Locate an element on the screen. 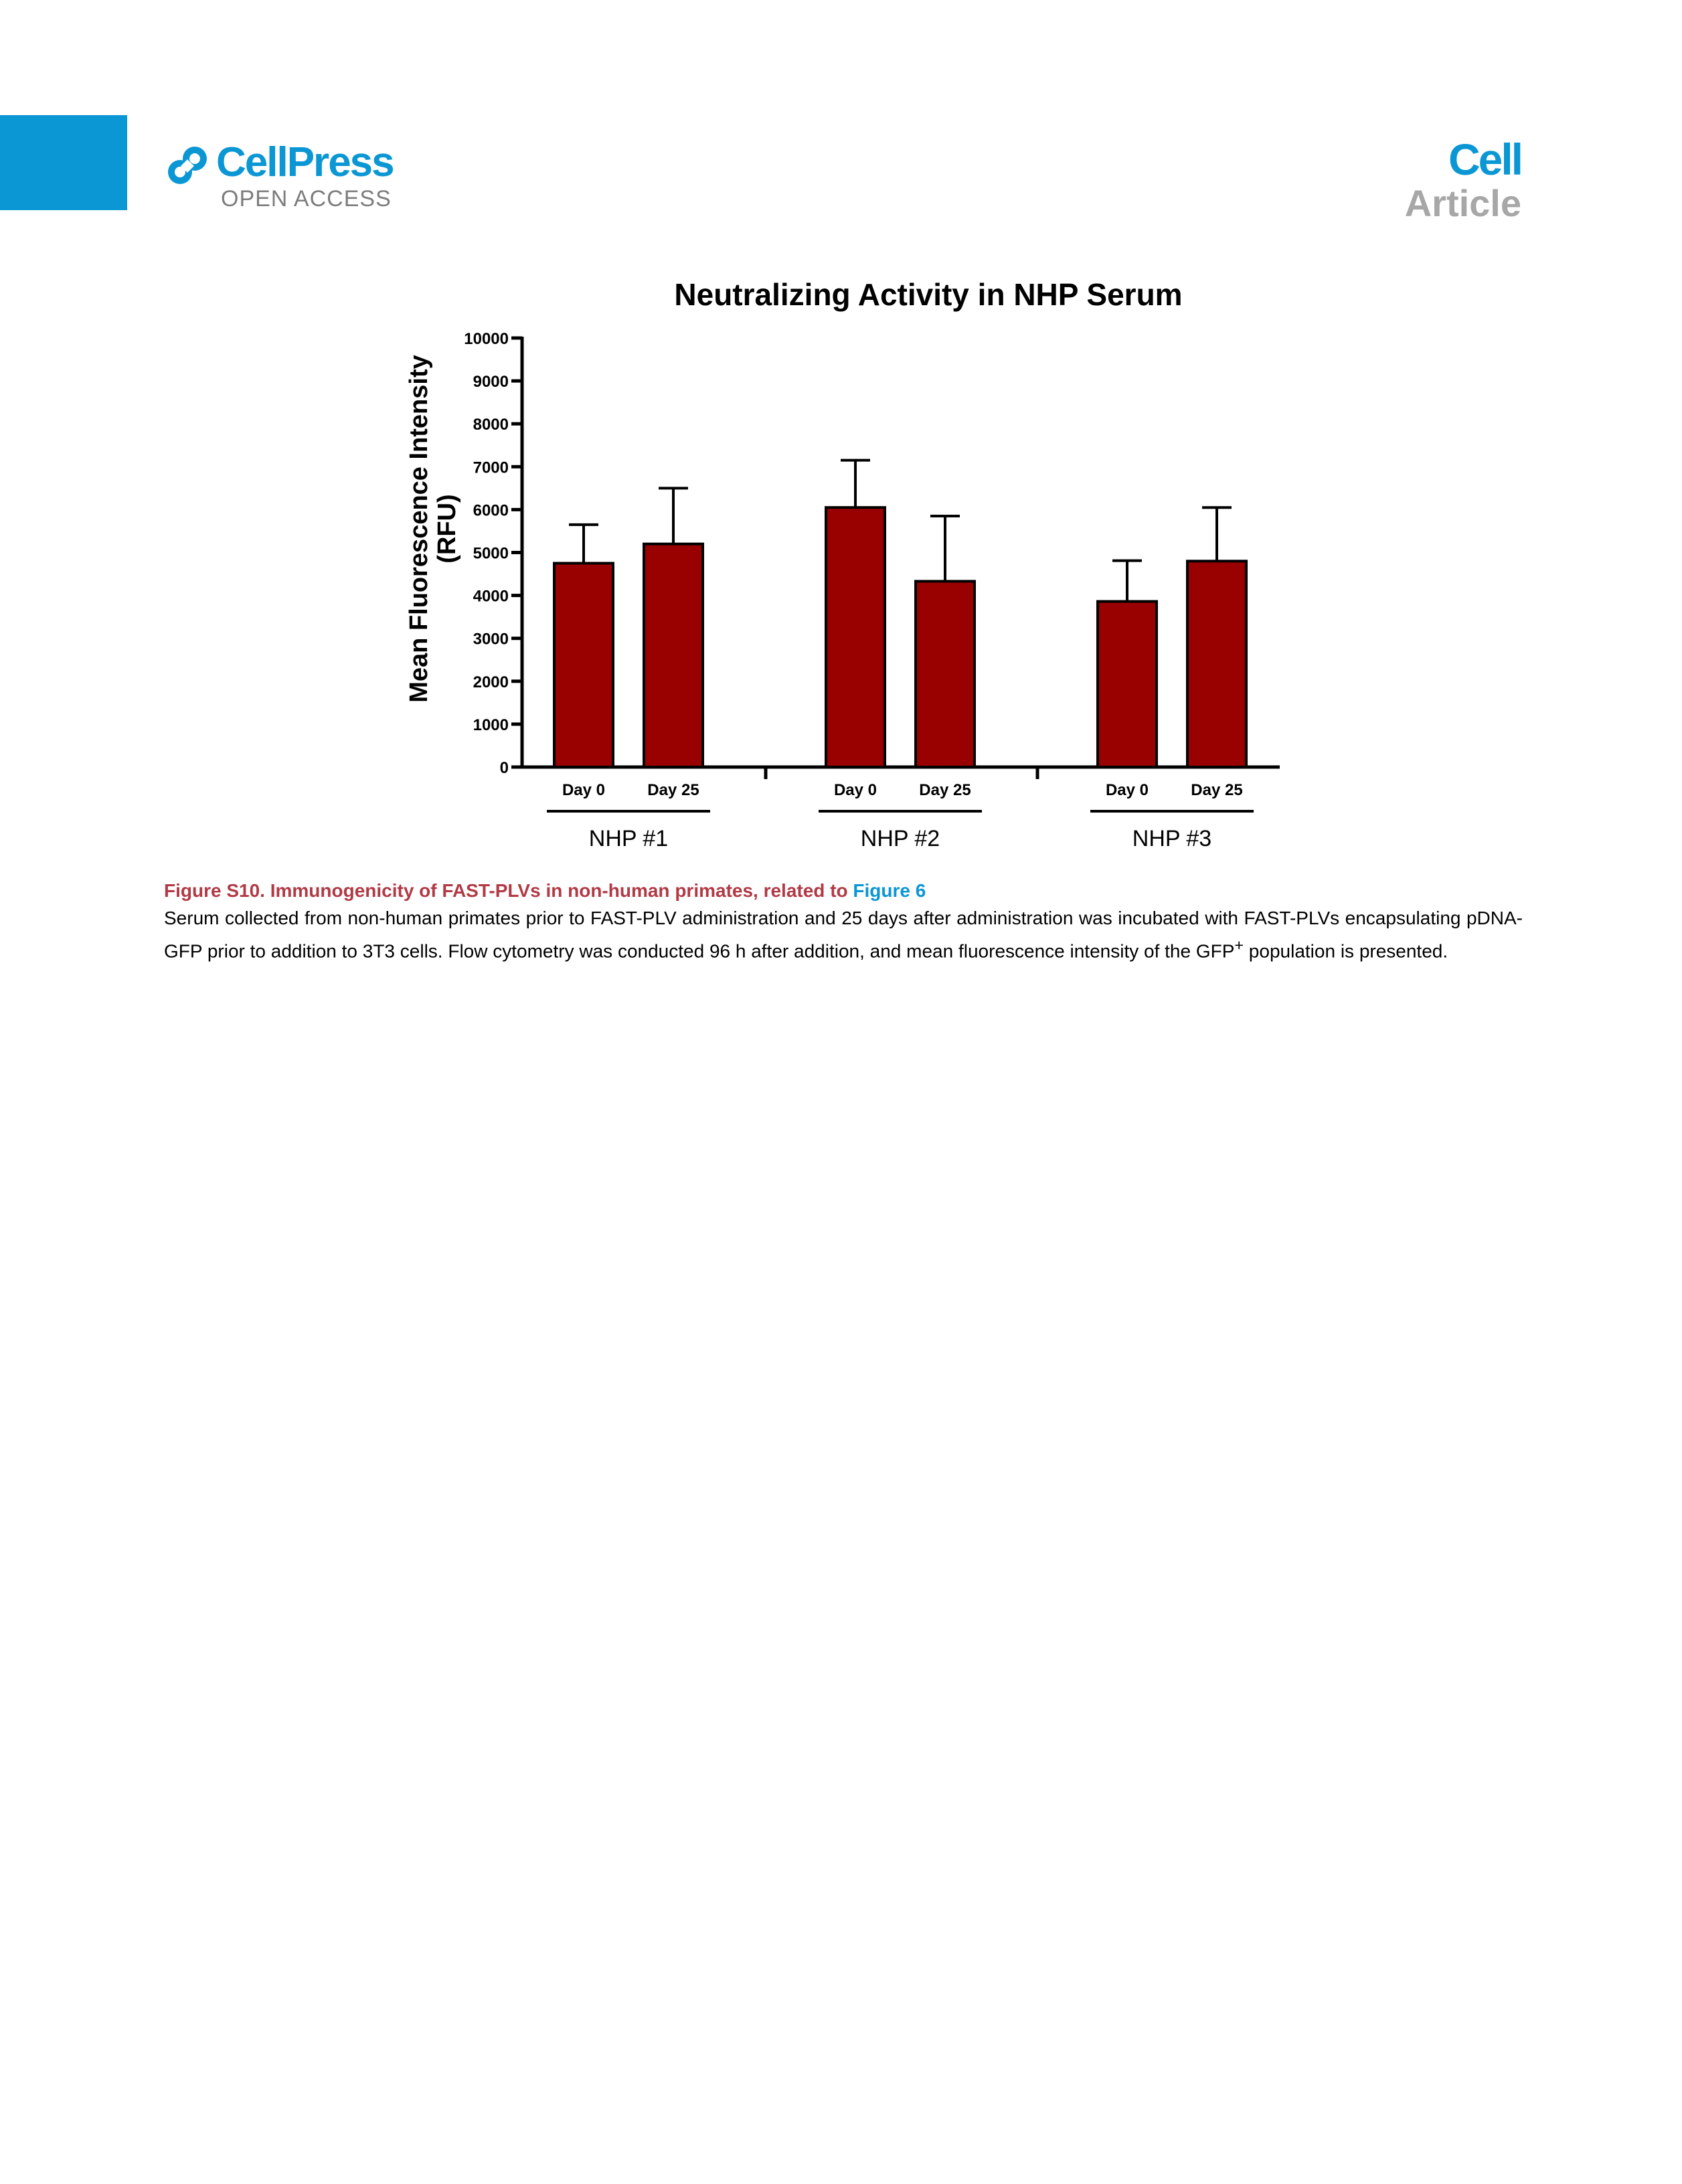 The height and width of the screenshot is (2184, 1682). group-label: NHP #3 is located at coordinates (1171, 838).